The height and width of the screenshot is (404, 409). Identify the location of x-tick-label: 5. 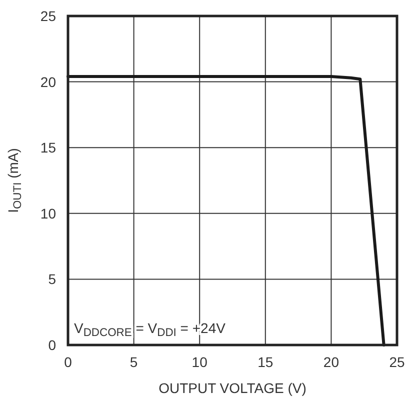
(134, 362).